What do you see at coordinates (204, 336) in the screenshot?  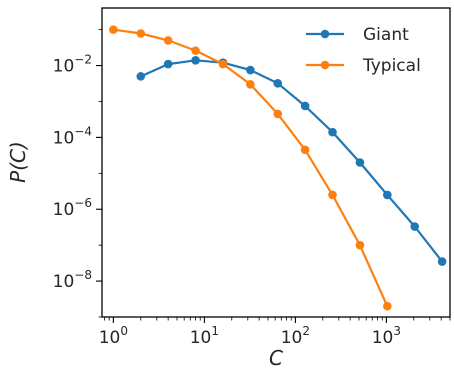 I see `x-tick-label: 10¹` at bounding box center [204, 336].